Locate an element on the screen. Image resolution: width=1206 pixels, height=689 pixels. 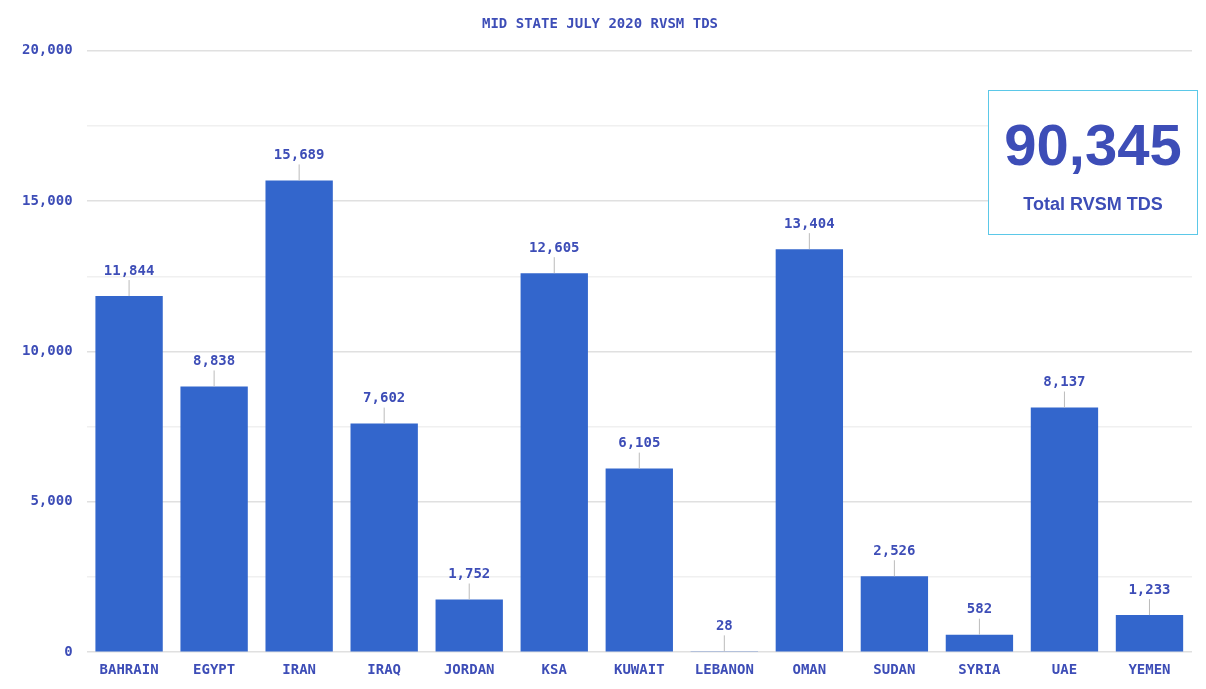
data-label: 12,605 is located at coordinates (554, 246).